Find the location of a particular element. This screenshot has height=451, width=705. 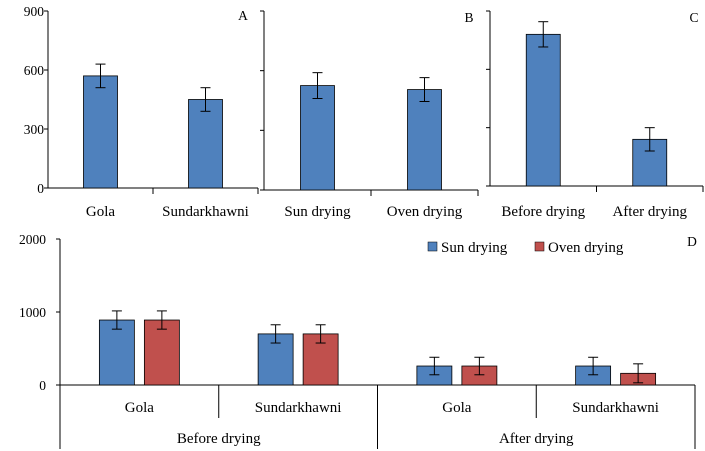

x-category-label: After drying is located at coordinates (649, 212).